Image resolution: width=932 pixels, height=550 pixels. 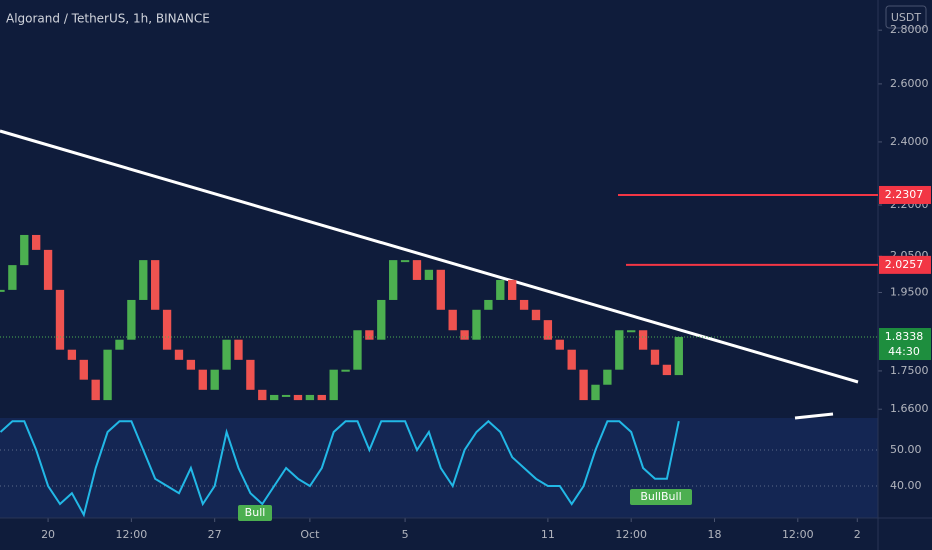 I want to click on y-tick-label: 2.8000, so click(x=909, y=29).